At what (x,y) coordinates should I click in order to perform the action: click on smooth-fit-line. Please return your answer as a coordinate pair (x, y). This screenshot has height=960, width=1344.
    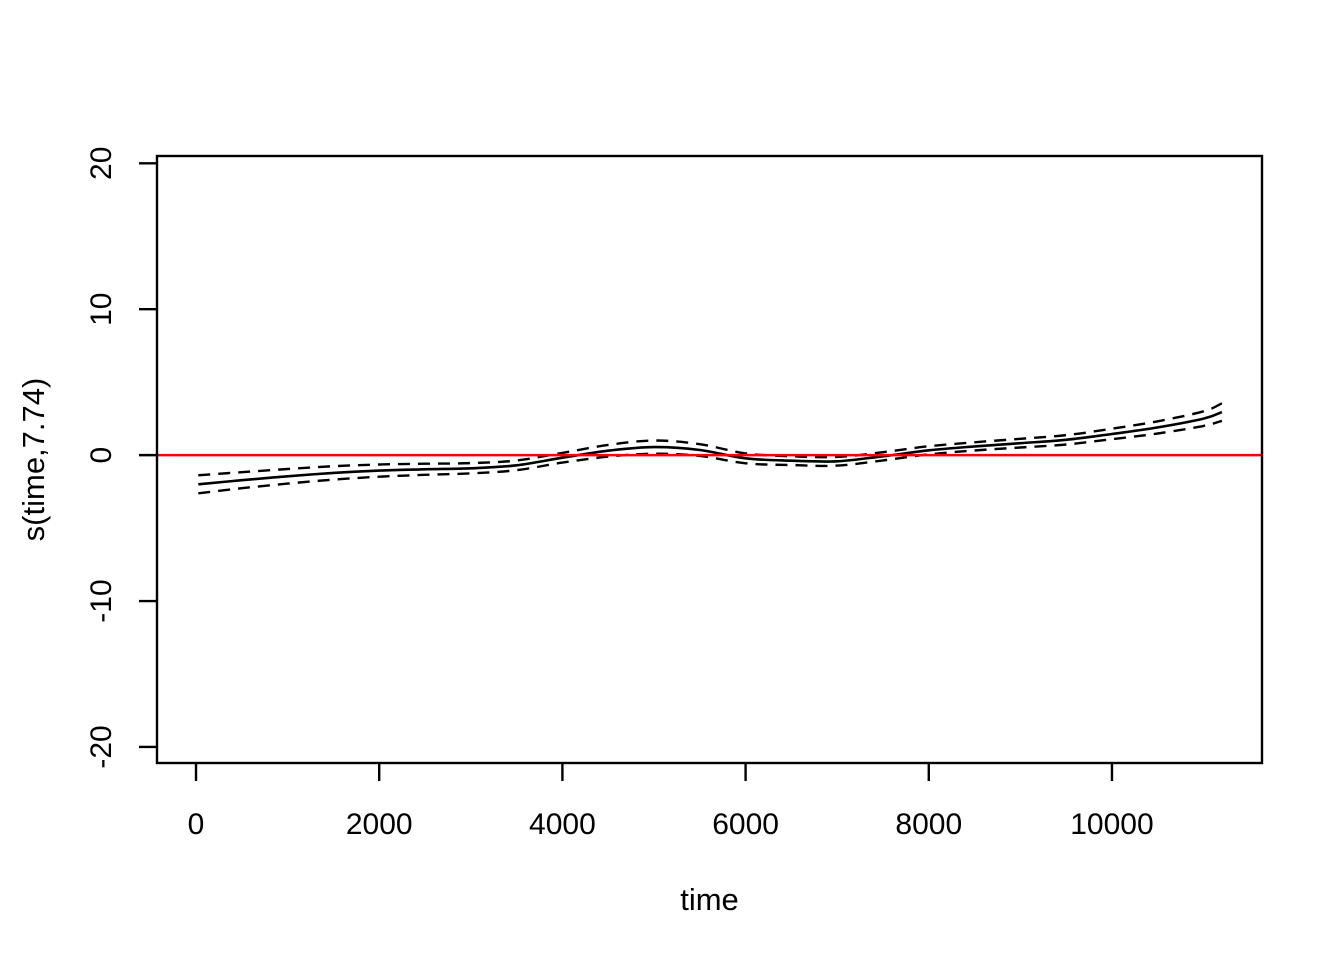
    Looking at the image, I should click on (710, 448).